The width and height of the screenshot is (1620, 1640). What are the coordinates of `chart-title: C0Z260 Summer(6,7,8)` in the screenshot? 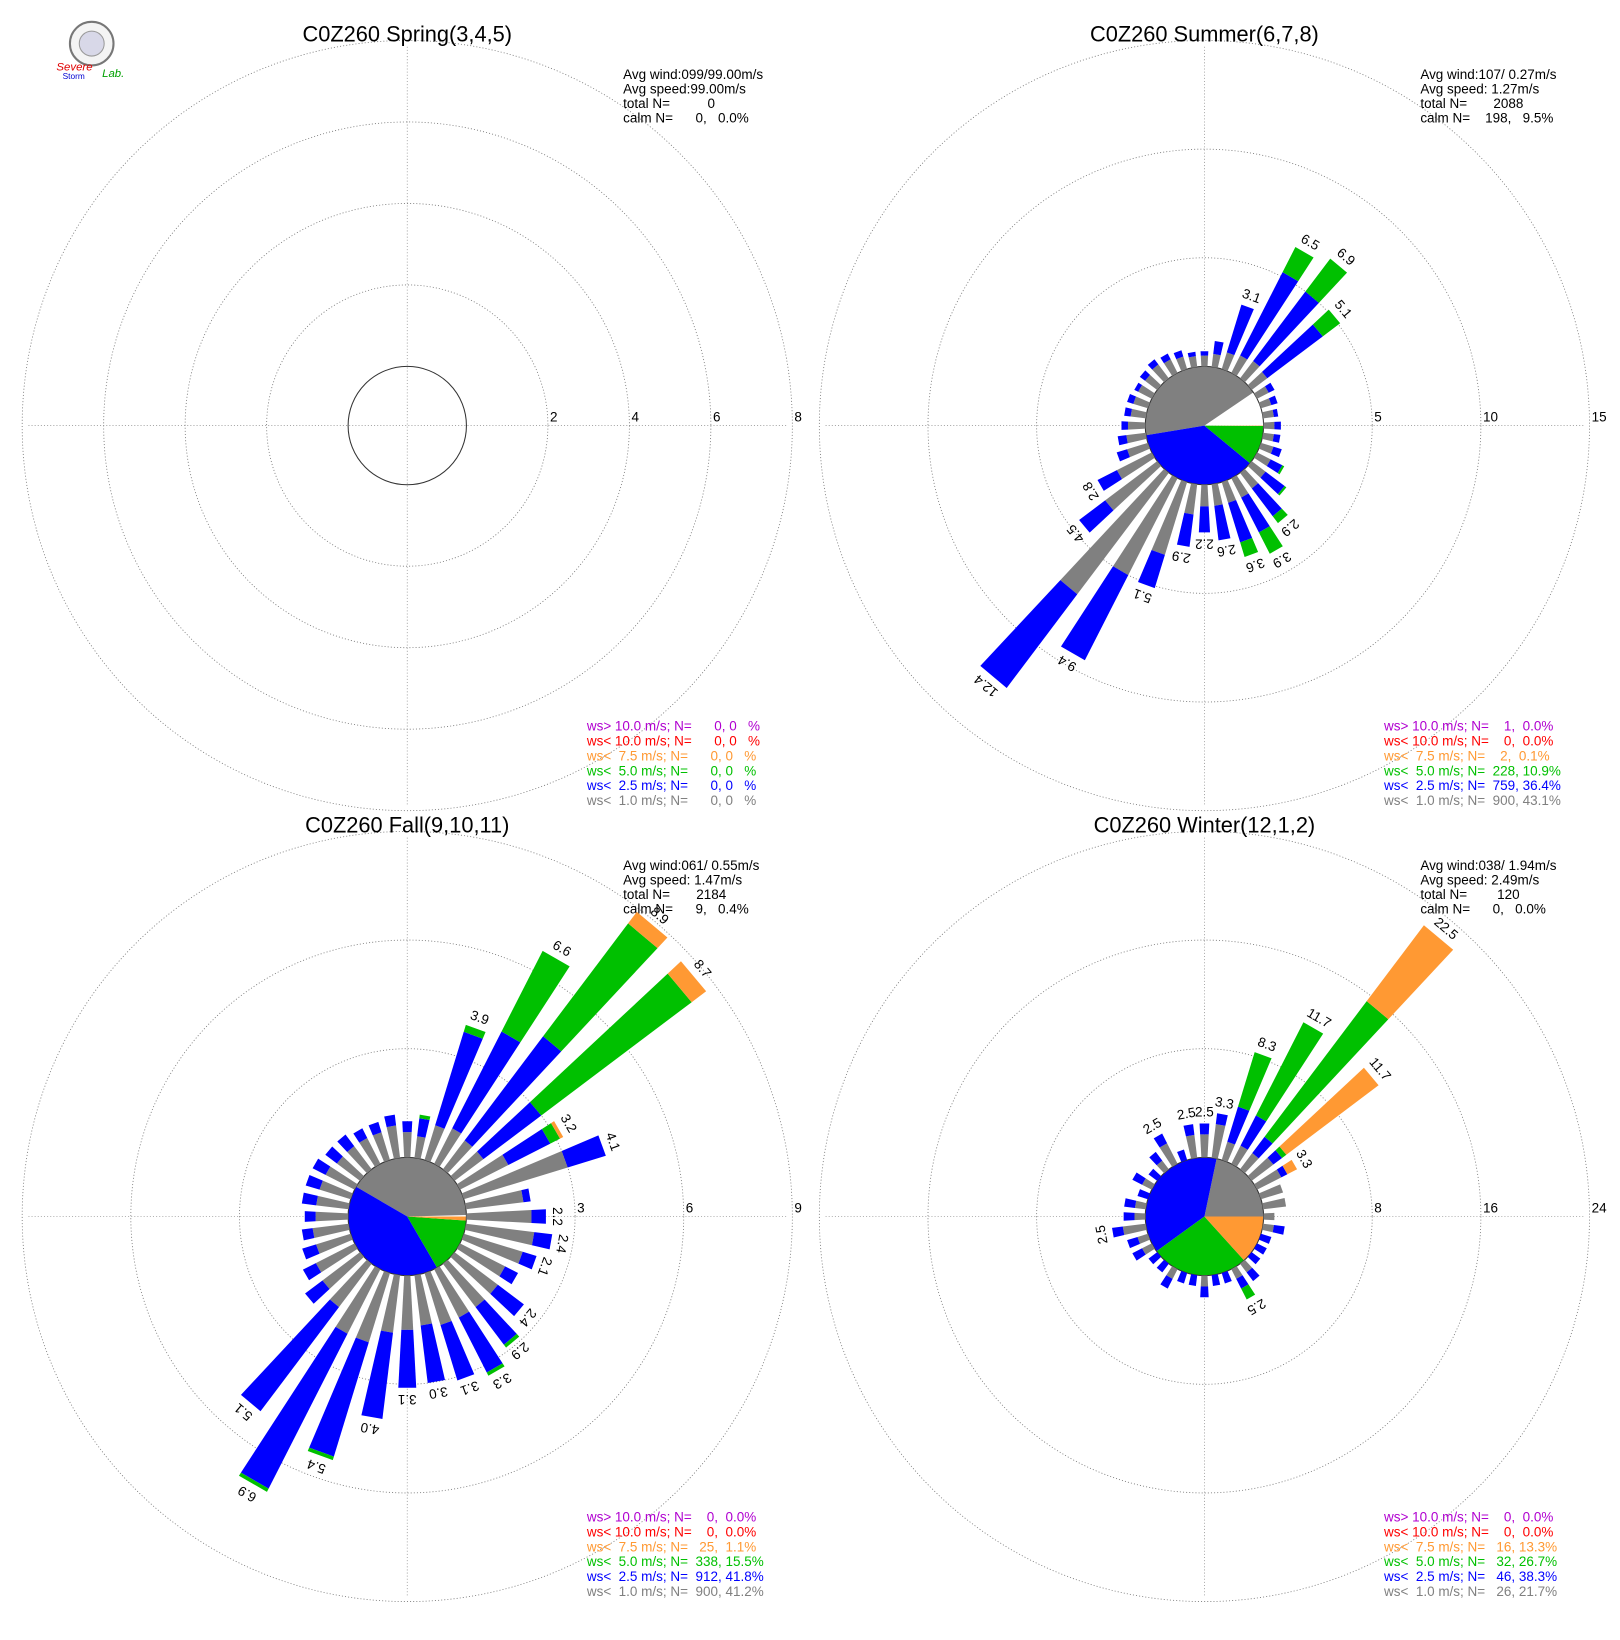 It's located at (1204, 34).